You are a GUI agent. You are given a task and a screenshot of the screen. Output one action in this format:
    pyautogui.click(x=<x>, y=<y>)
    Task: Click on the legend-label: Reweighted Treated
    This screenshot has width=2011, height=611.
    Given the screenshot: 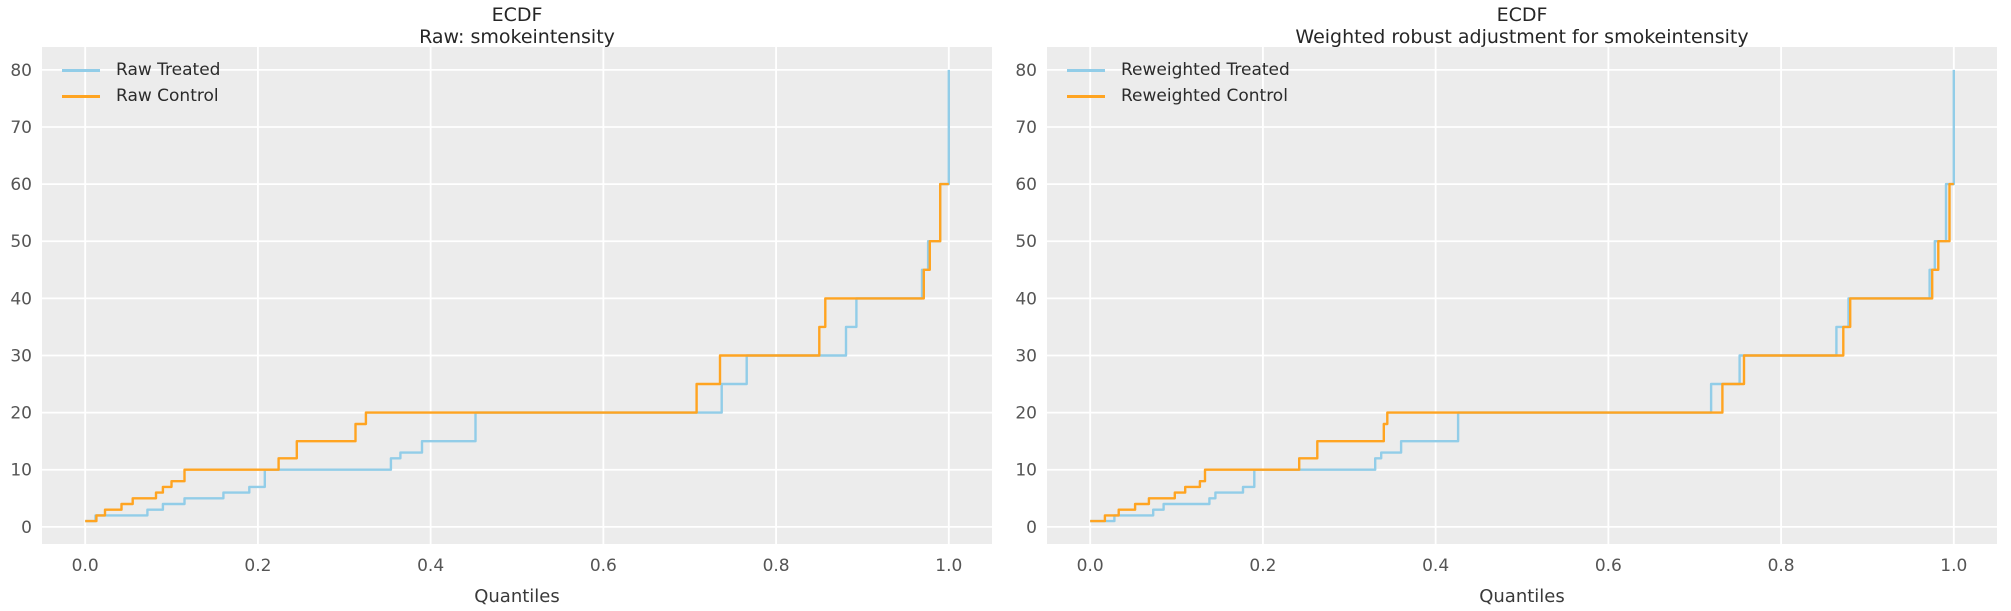 What is the action you would take?
    pyautogui.click(x=1205, y=70)
    